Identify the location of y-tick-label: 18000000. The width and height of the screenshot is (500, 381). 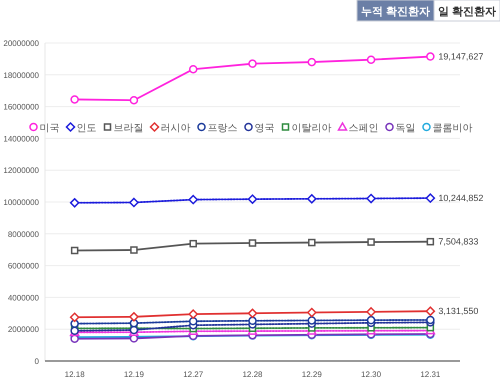
(21, 75).